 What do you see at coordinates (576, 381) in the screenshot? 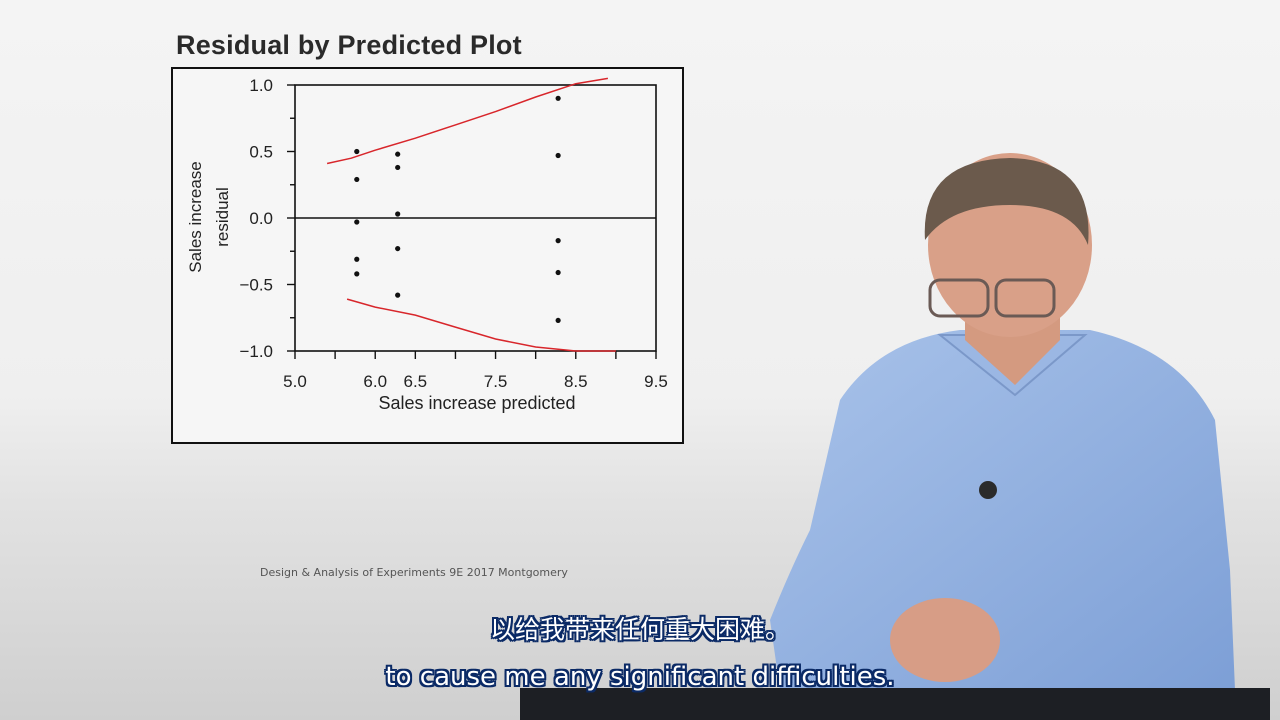
I see `x-tick-label: 8.5` at bounding box center [576, 381].